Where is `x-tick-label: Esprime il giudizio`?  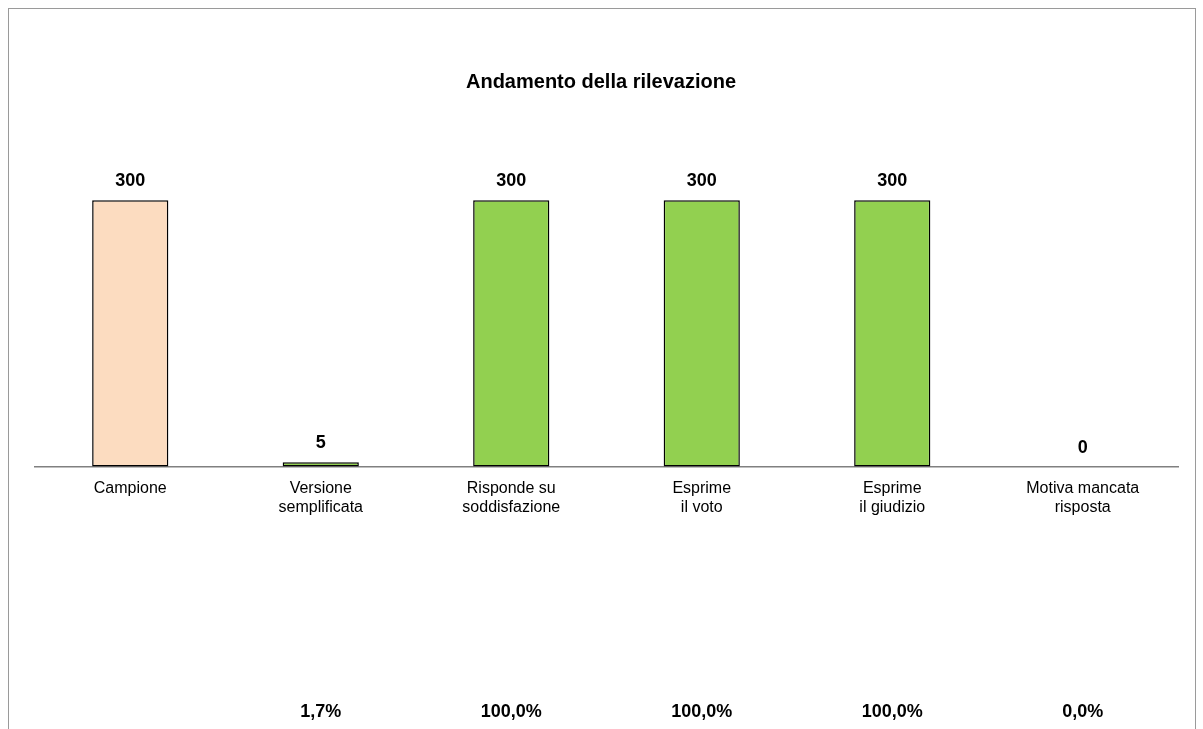 x-tick-label: Esprime il giudizio is located at coordinates (892, 496).